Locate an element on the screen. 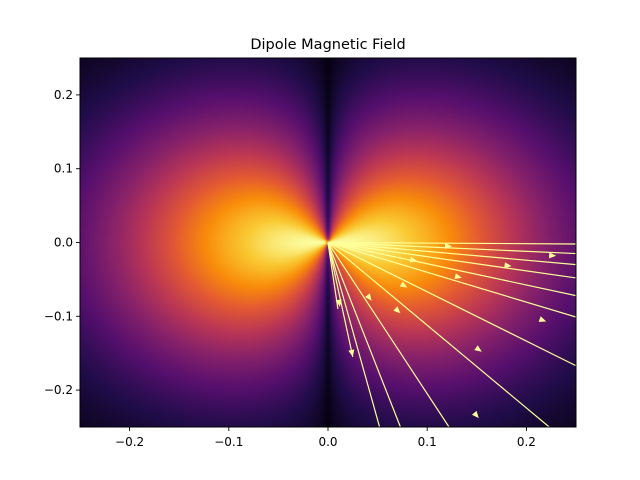 The width and height of the screenshot is (640, 480). x-axis: −0.2 −0.1 0.0 0.1 0.2 is located at coordinates (325, 438).